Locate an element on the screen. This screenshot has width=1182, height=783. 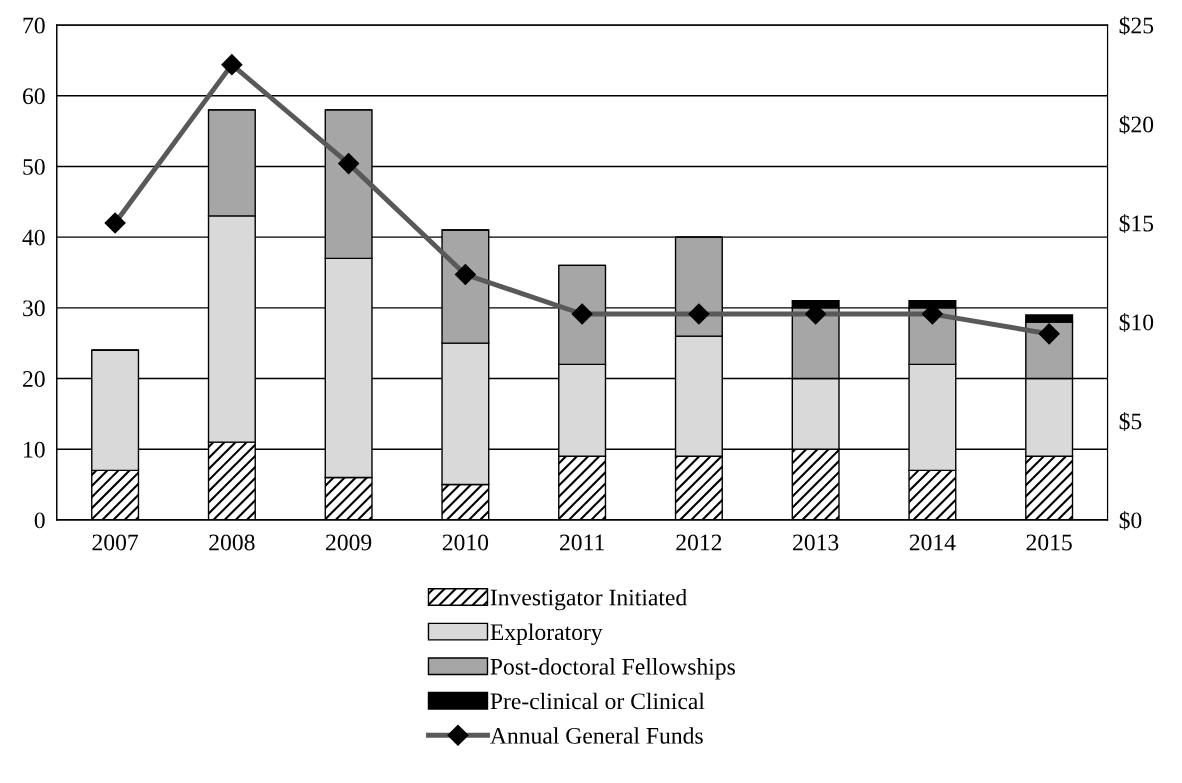
y-tick-label: 20 is located at coordinates (34, 379).